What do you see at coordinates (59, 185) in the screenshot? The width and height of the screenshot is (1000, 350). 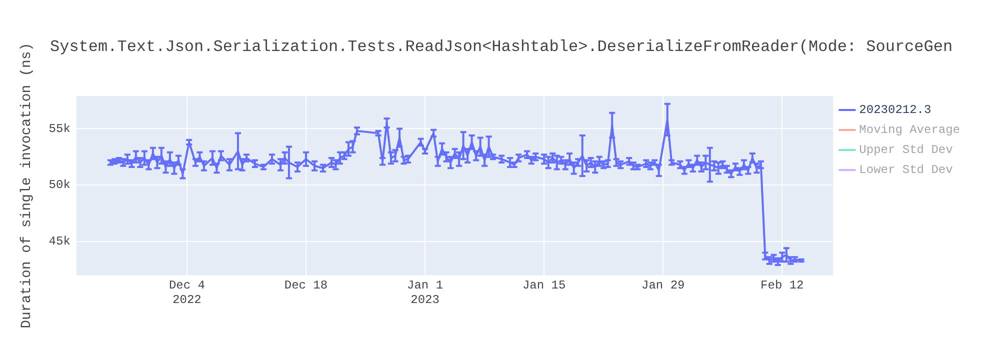 I see `y-tick-label: 50k` at bounding box center [59, 185].